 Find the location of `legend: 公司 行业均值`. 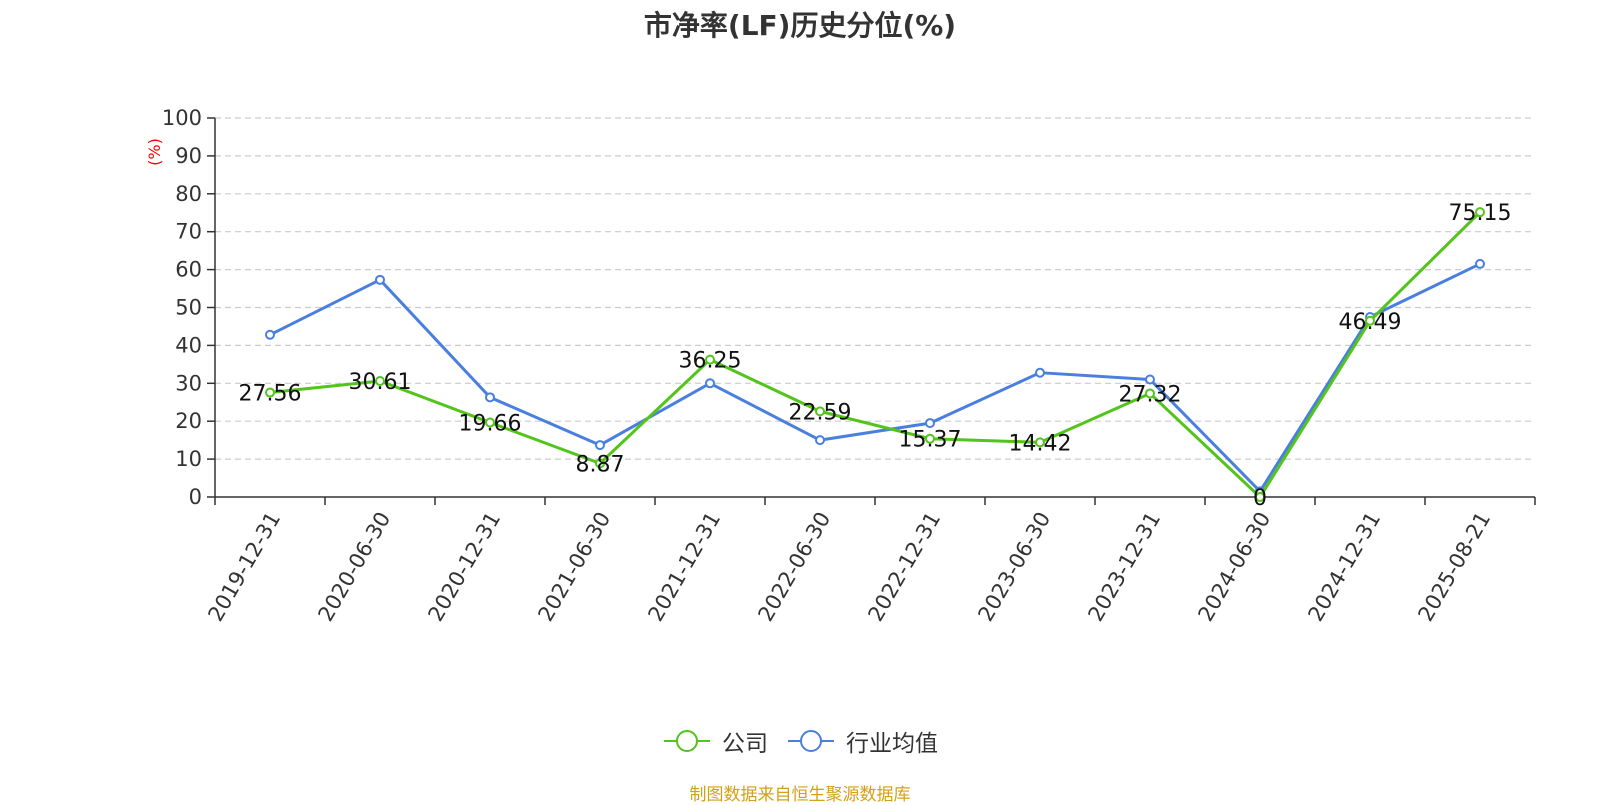

legend: 公司 行业均值 is located at coordinates (800, 741).